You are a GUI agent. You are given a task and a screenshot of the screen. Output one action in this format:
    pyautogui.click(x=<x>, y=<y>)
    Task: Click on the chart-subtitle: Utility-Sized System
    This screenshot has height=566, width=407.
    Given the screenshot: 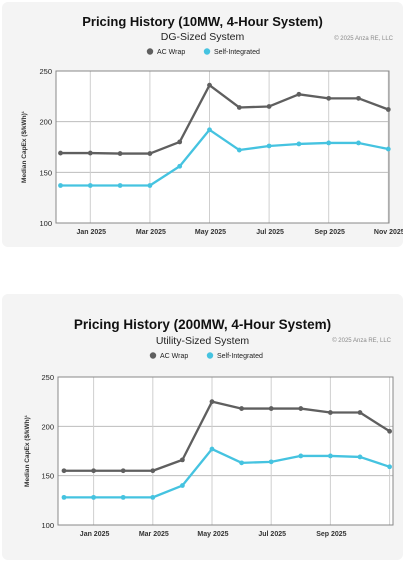 What is the action you would take?
    pyautogui.click(x=202, y=341)
    